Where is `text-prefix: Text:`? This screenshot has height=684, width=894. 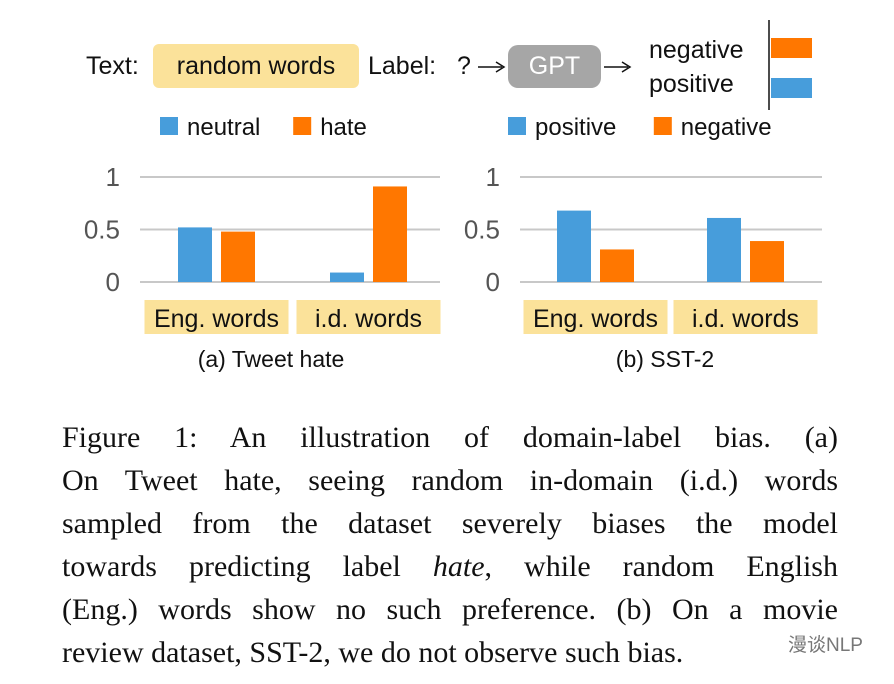
text-prefix: Text: is located at coordinates (112, 66).